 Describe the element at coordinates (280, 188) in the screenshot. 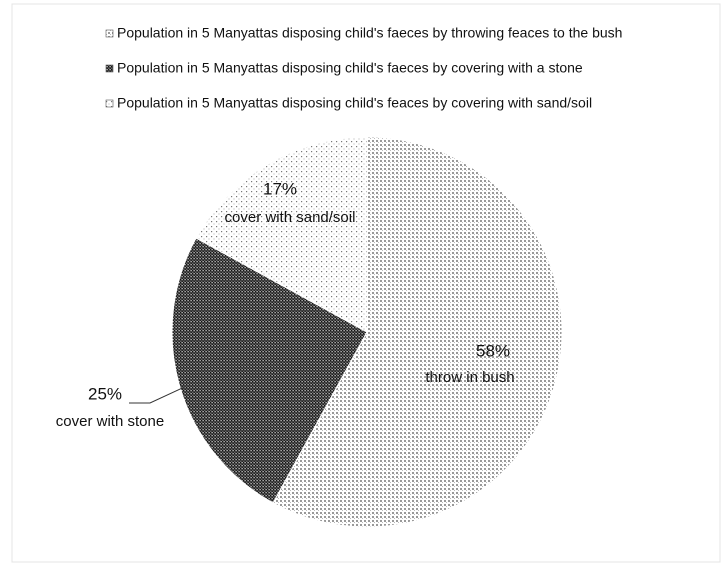

I see `data-label: 17%` at that location.